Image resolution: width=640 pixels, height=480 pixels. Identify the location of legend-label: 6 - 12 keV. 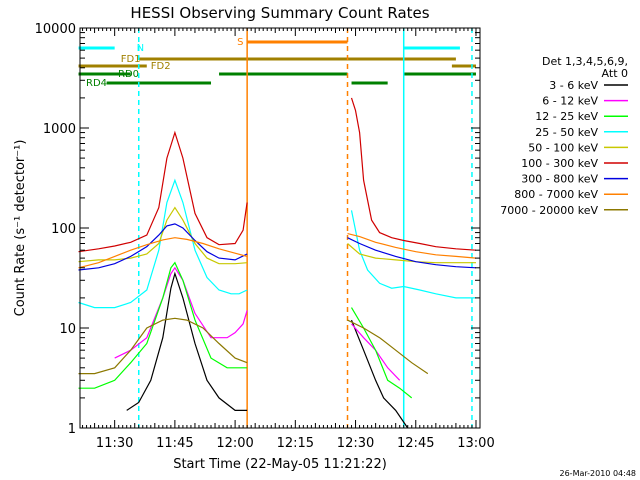
(570, 101).